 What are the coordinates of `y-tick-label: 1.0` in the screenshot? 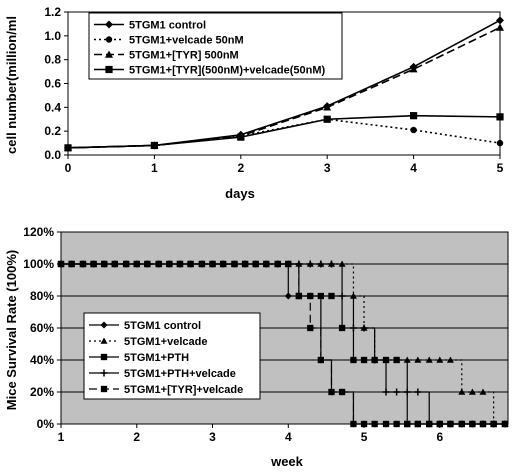 It's located at (52, 36).